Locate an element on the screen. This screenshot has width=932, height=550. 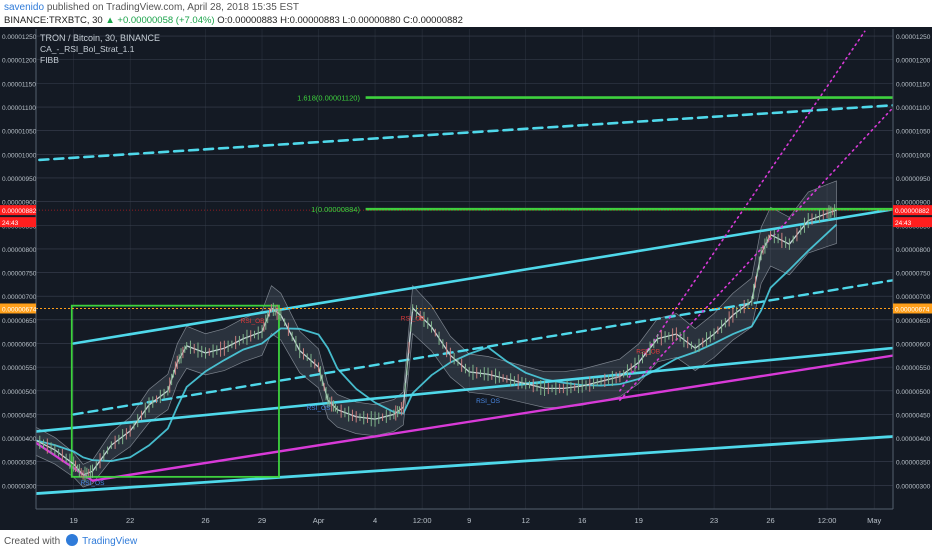
channel-top-dashed-line is located at coordinates (466, 132).